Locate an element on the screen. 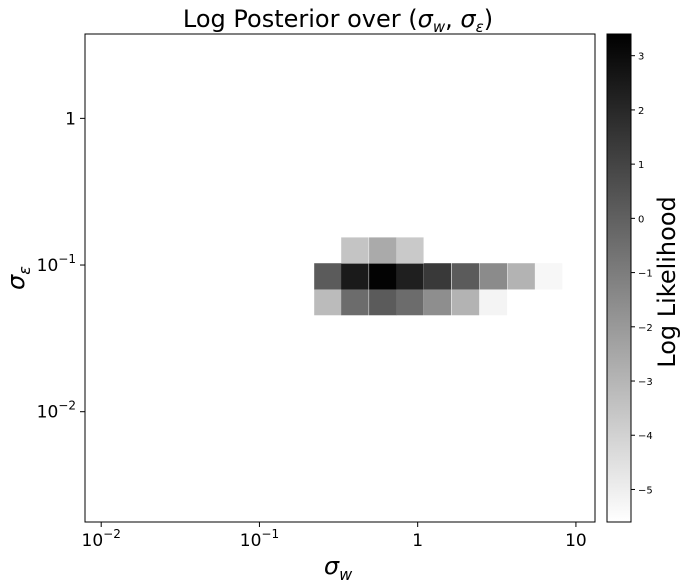 The height and width of the screenshot is (586, 687). x-axis-label: σw is located at coordinates (338, 568).